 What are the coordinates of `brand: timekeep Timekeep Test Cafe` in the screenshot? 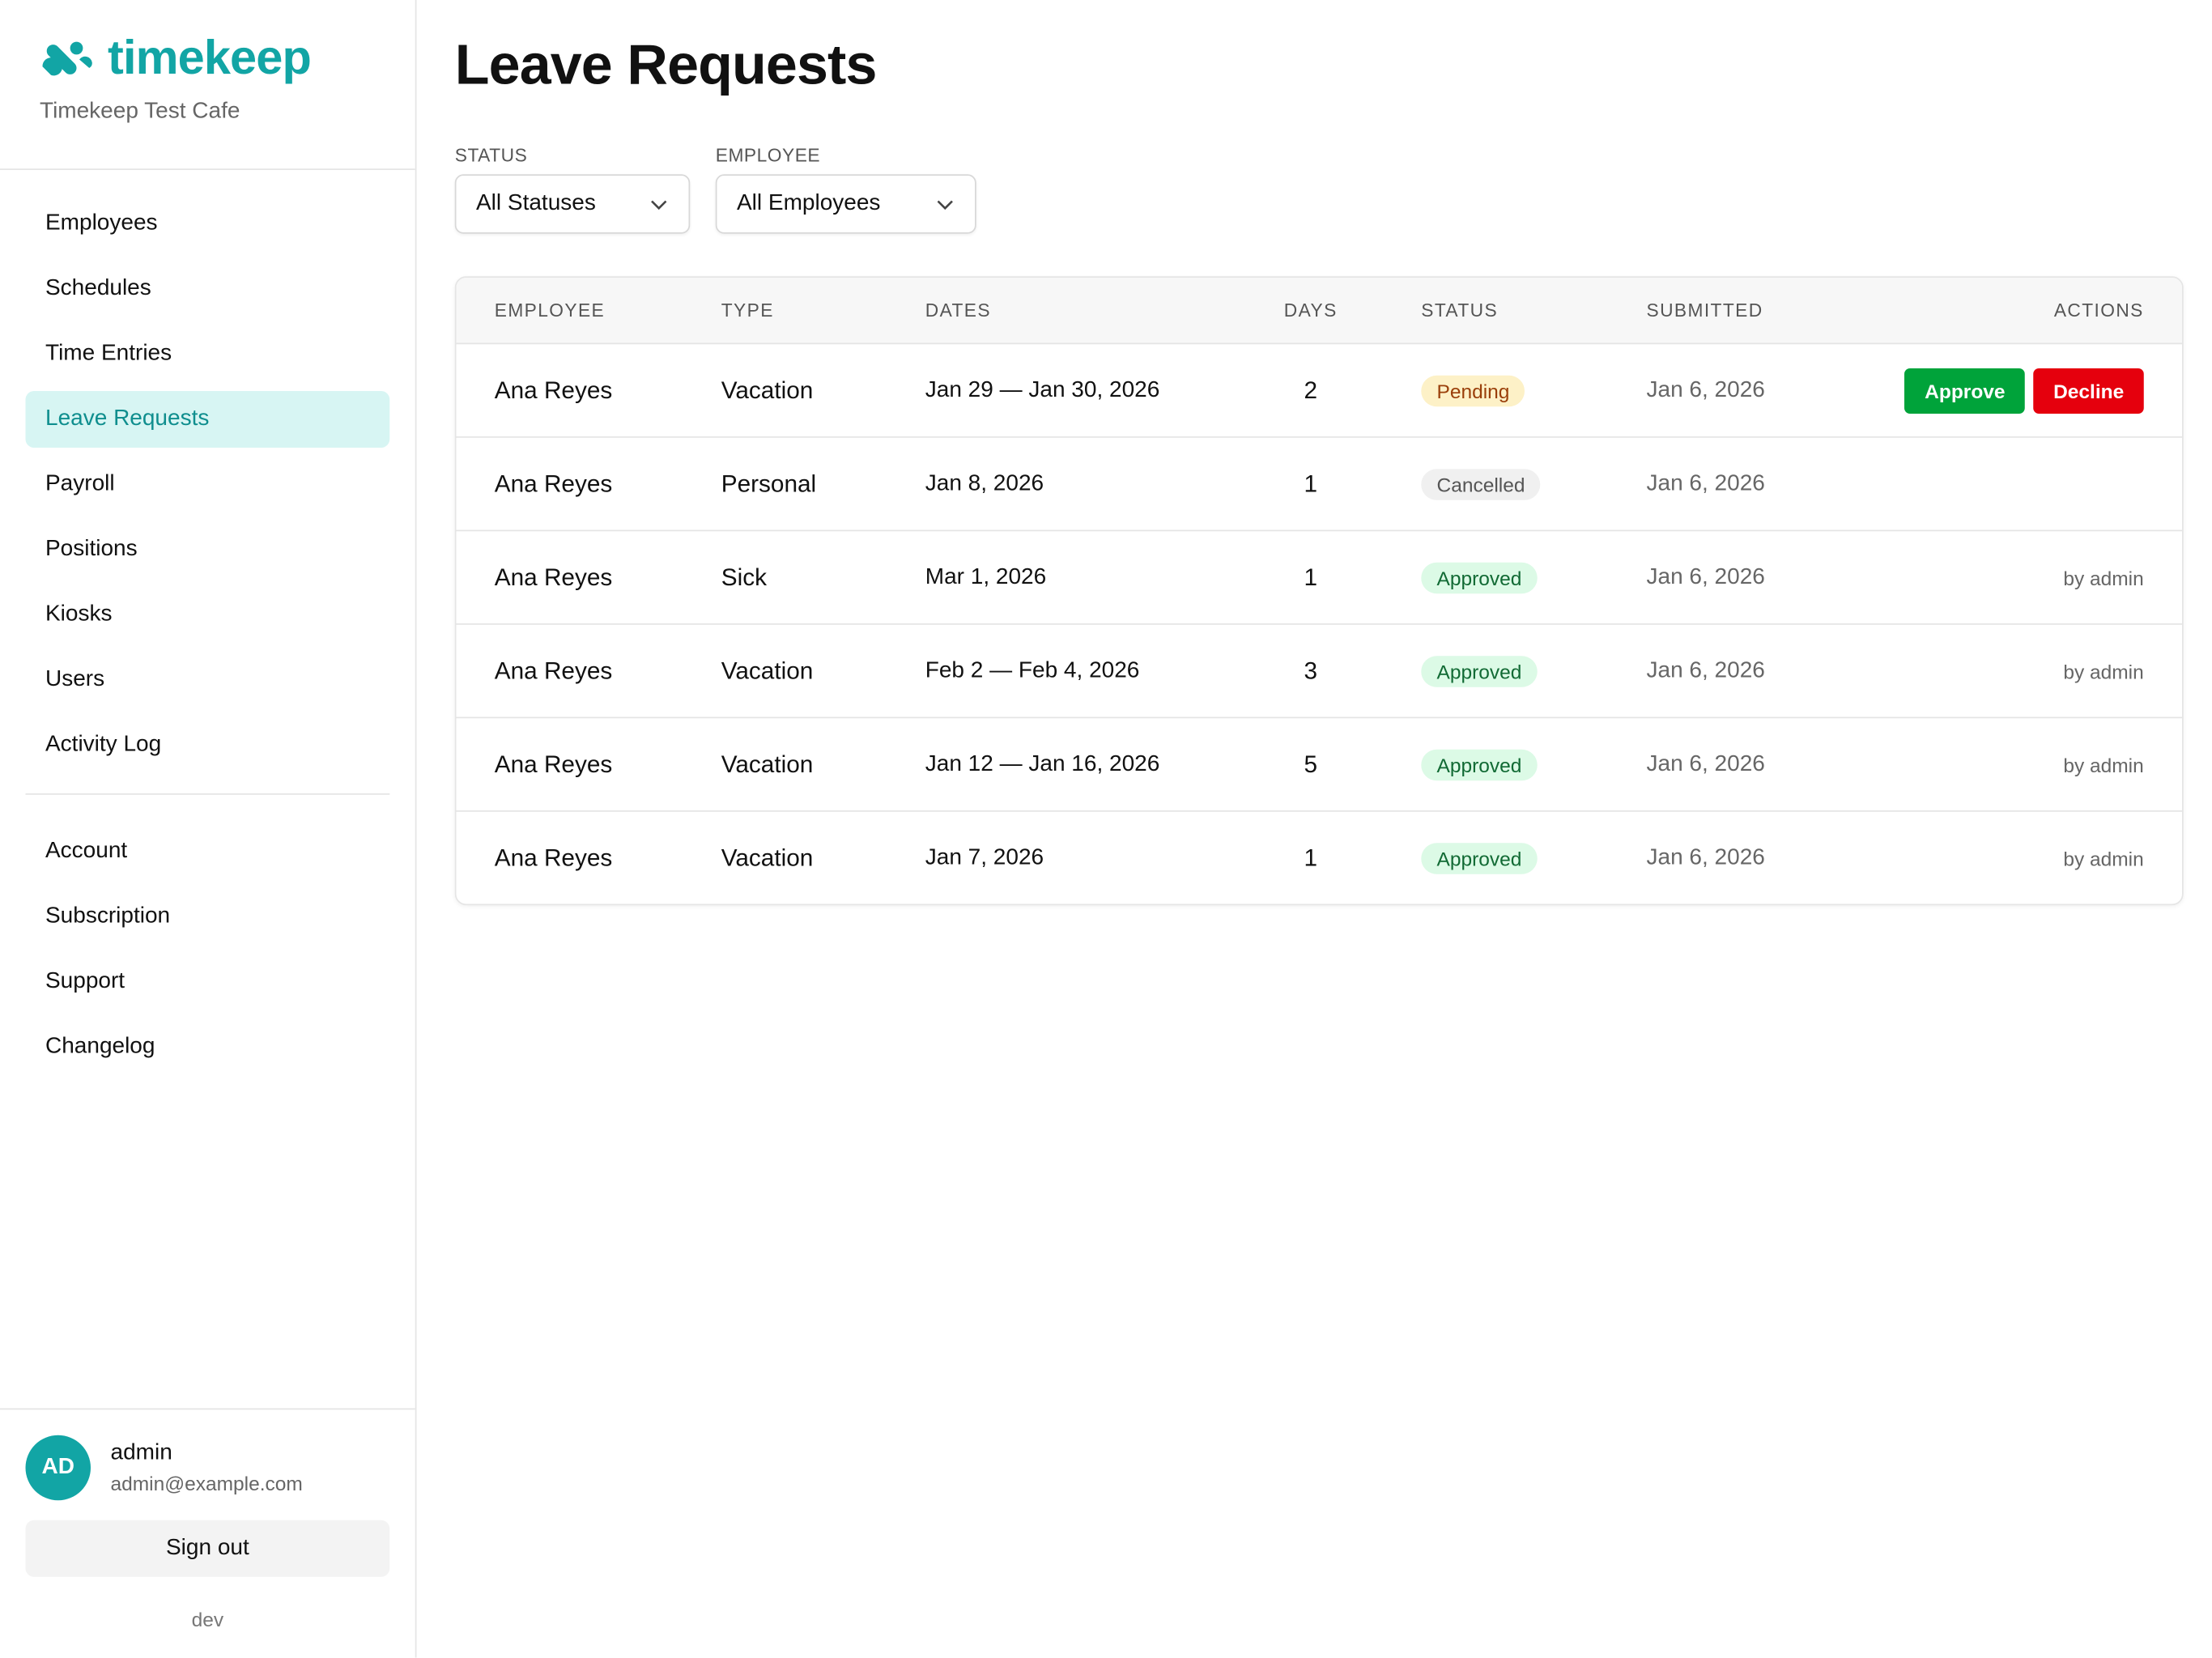 It's located at (208, 85).